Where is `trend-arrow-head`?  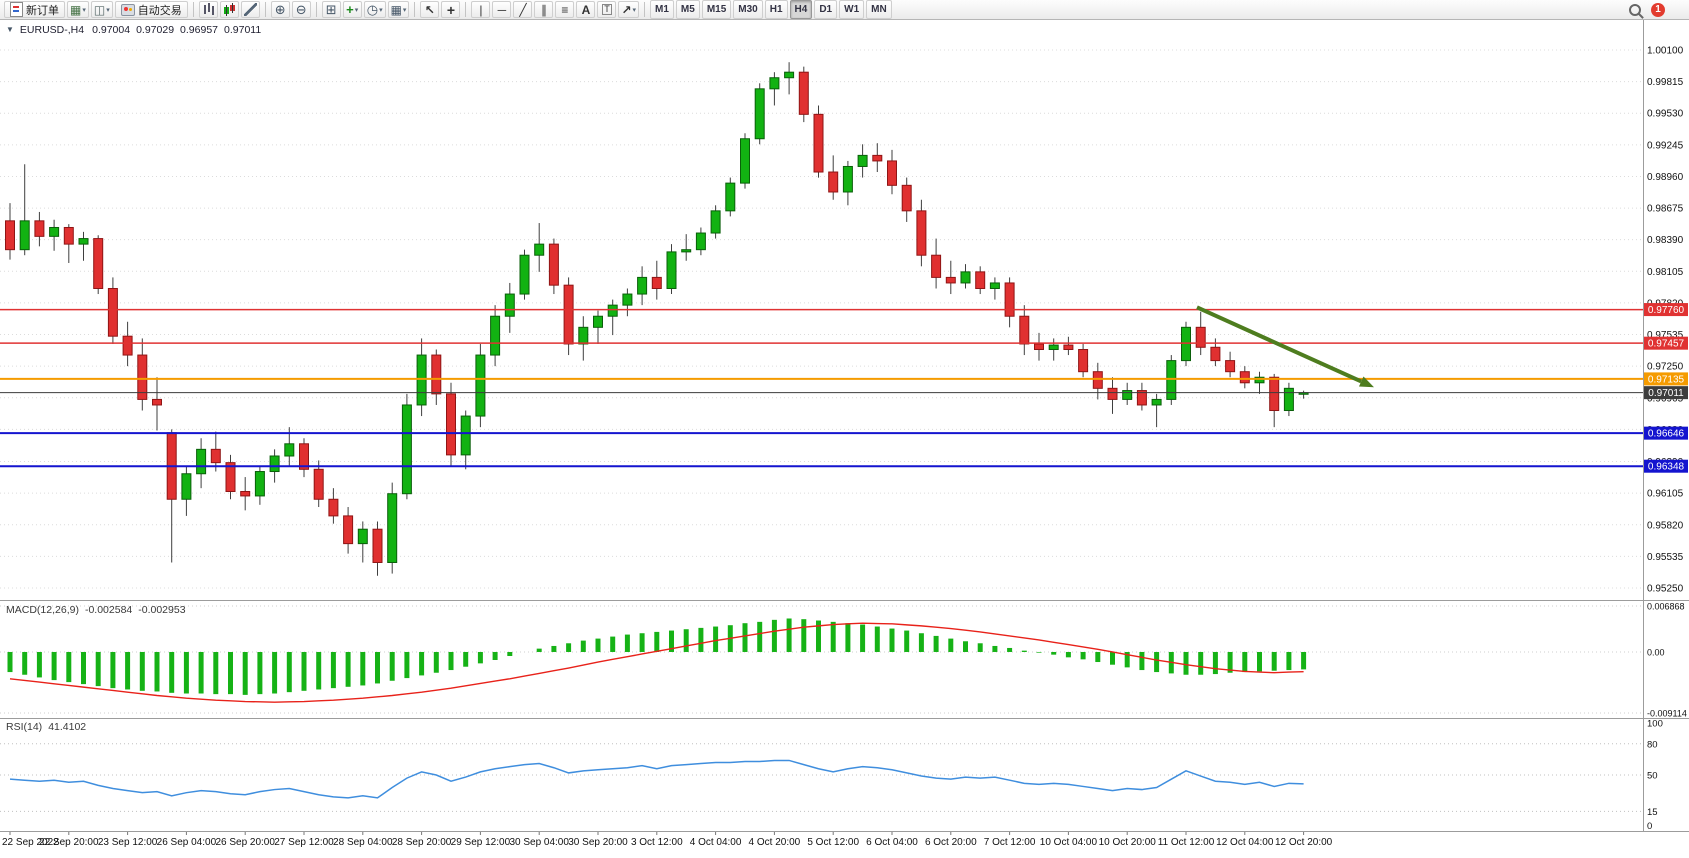 trend-arrow-head is located at coordinates (1366, 382).